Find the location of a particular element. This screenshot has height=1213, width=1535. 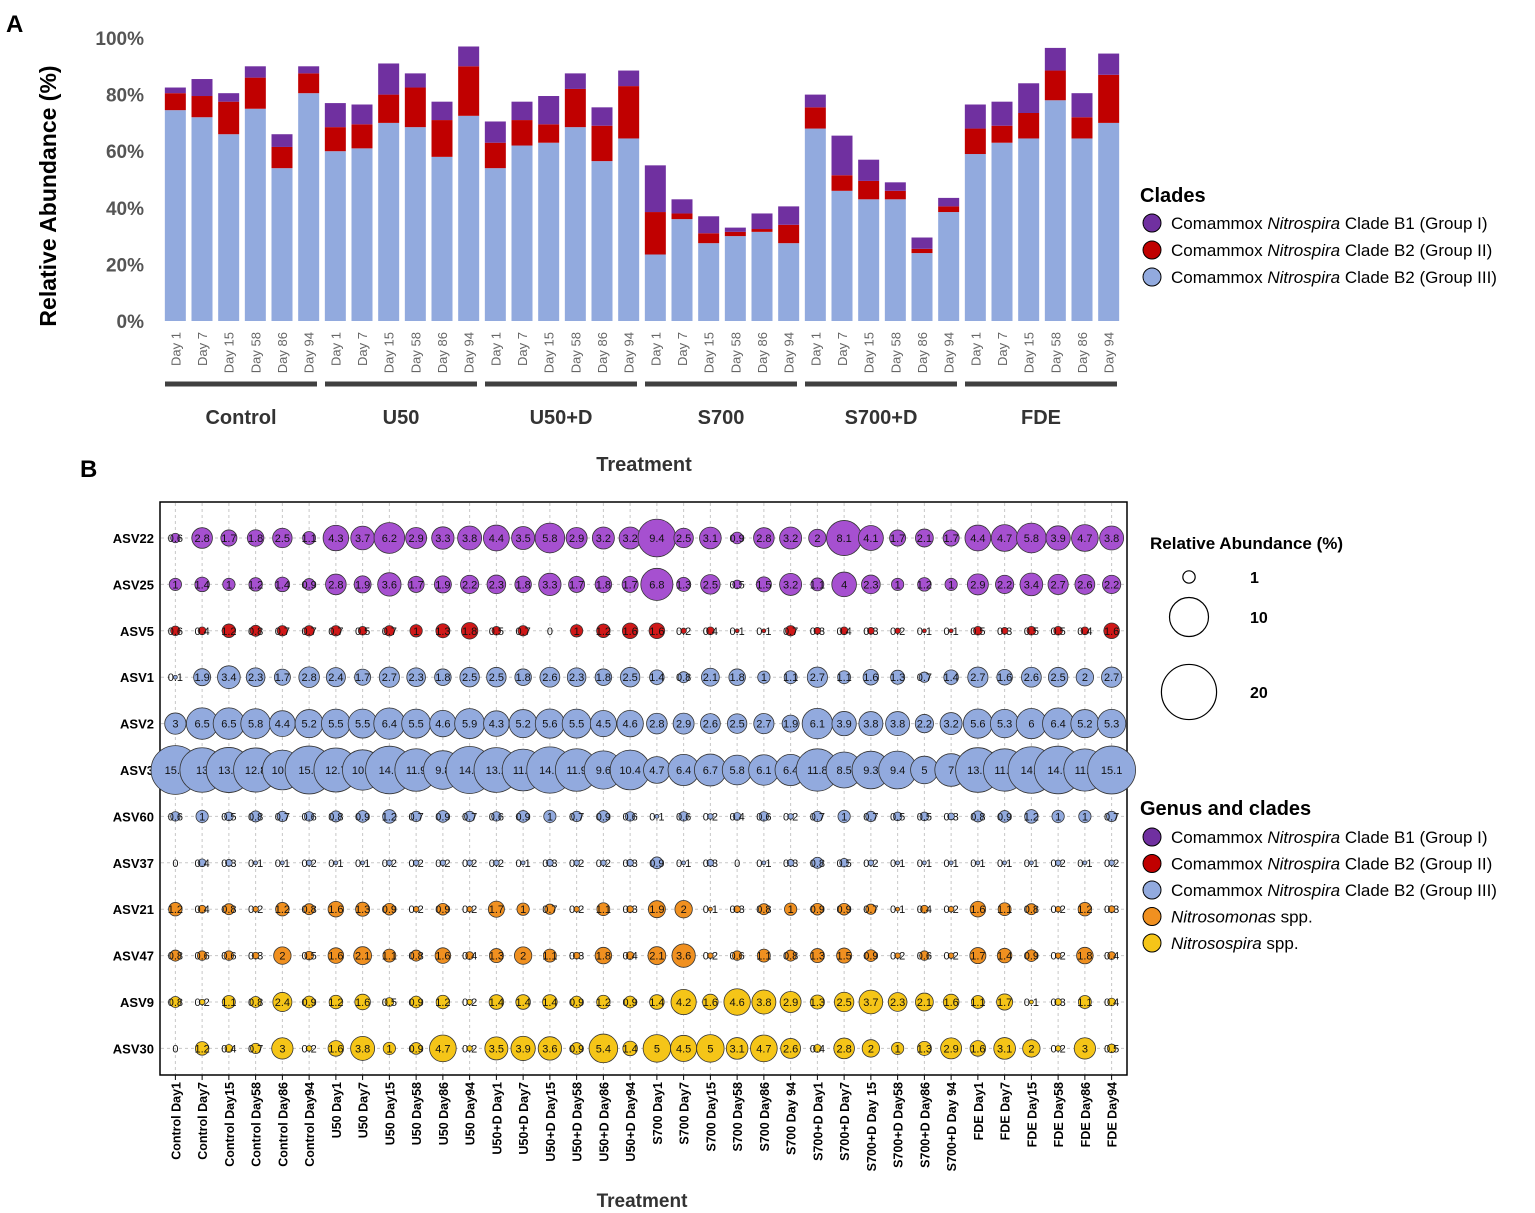

bubble-value-label: 4.6 is located at coordinates (736, 1003).